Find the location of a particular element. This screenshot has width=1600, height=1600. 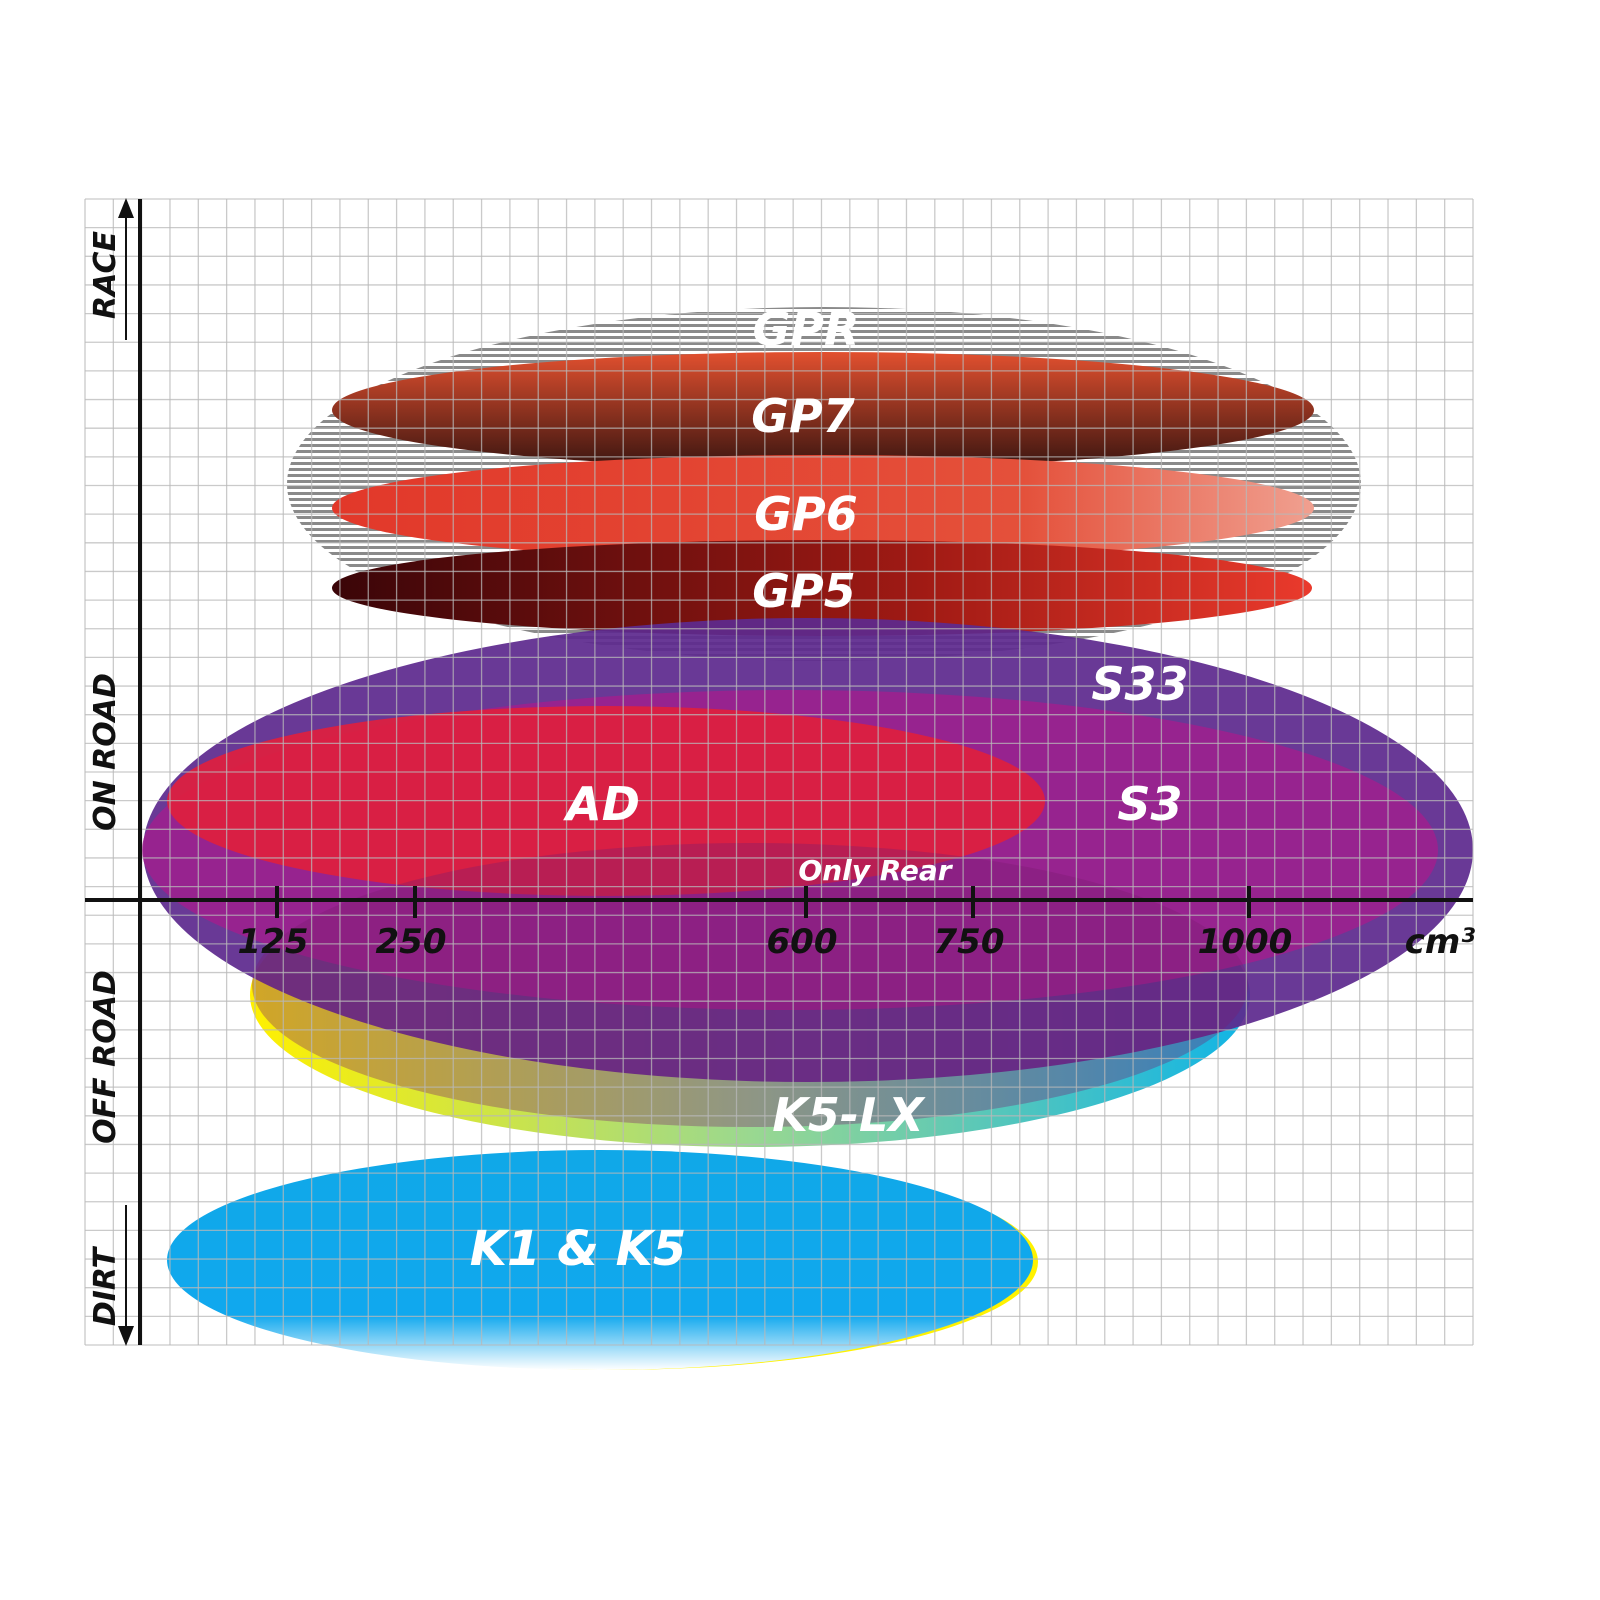

tire-label-s3: S3 is located at coordinates (1149, 804).